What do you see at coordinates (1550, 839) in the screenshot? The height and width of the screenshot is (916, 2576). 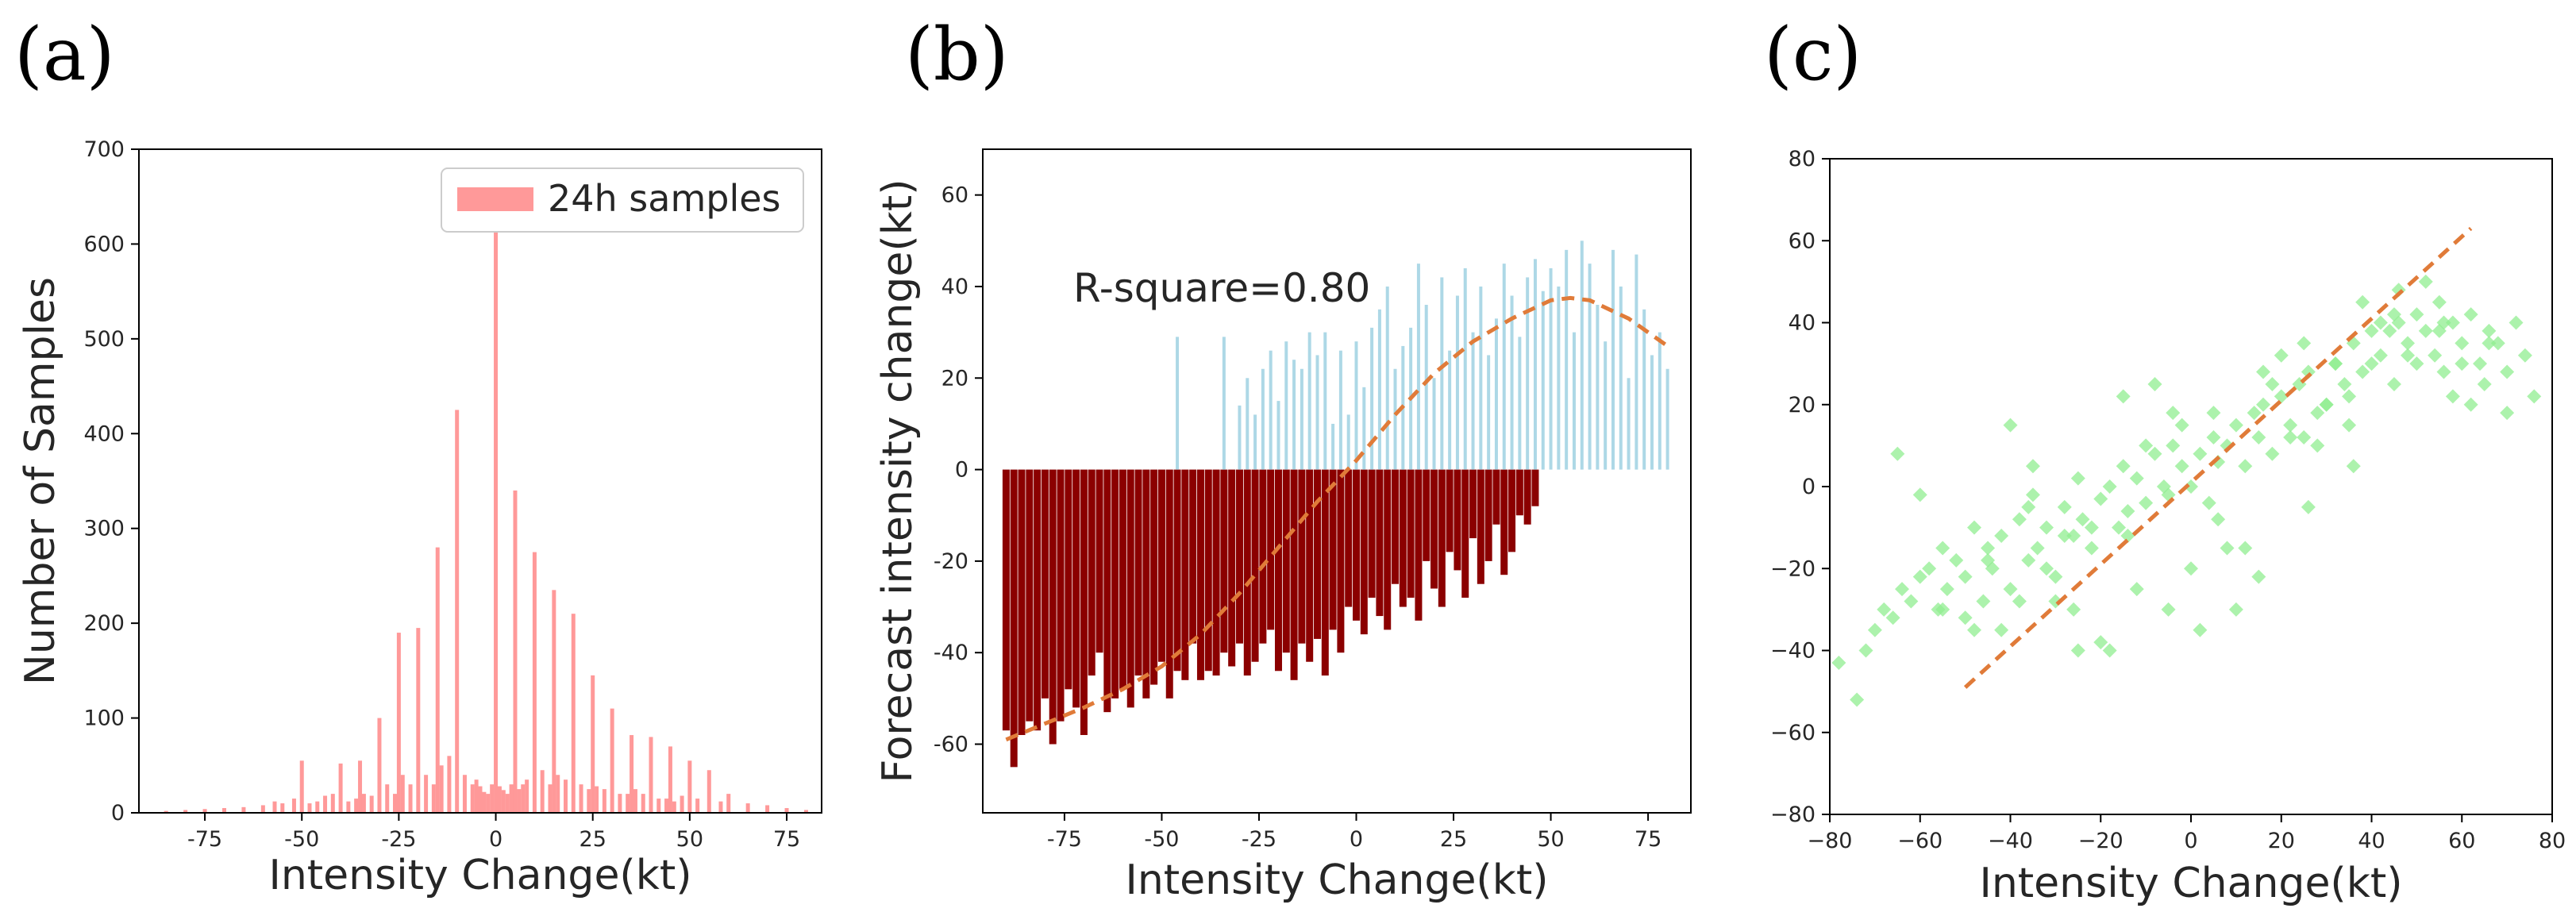 I see `chart-b-xtick-label: 50` at bounding box center [1550, 839].